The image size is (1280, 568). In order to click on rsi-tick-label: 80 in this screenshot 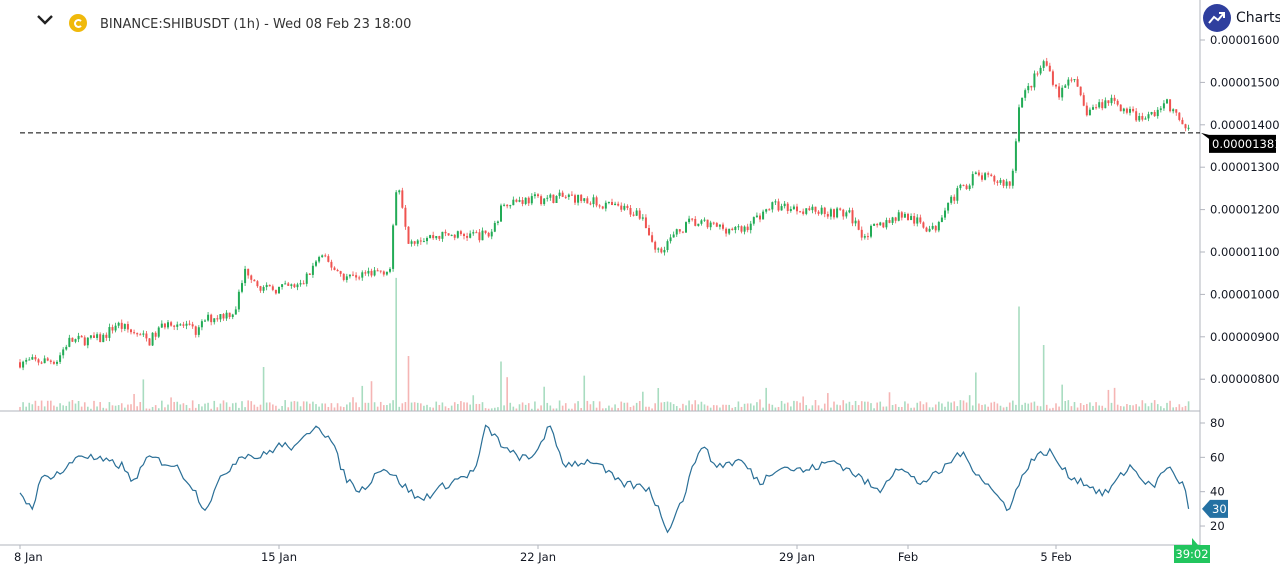, I will do `click(1217, 423)`.